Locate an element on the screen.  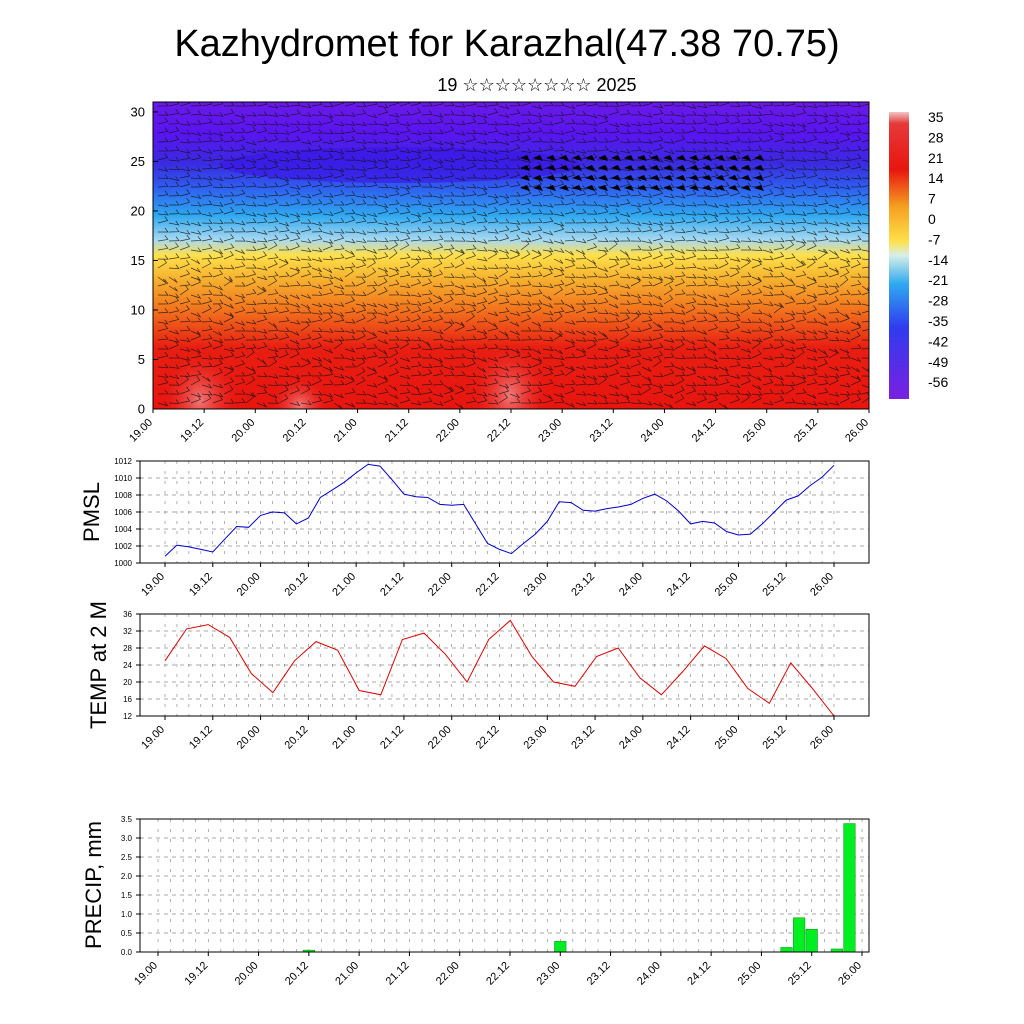
temp-x-tick-label: 19.00 is located at coordinates (153, 738).